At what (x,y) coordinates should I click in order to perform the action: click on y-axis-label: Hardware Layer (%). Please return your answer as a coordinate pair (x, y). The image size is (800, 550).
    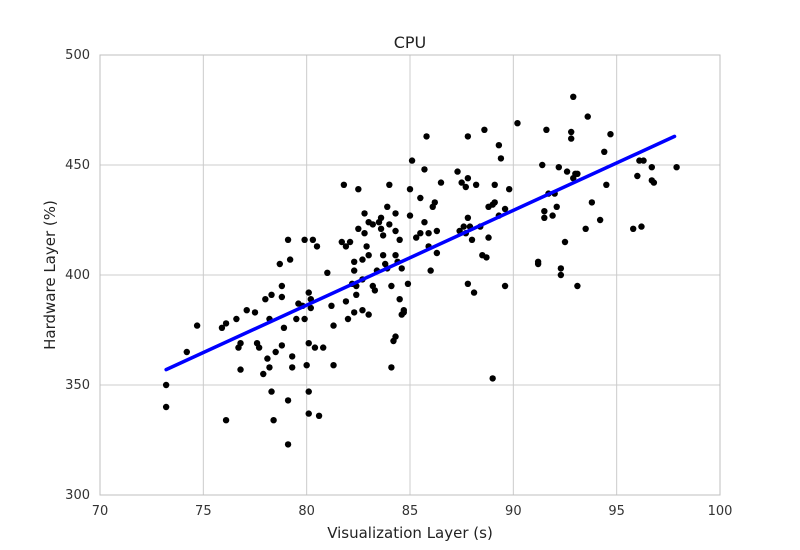
    Looking at the image, I should click on (50, 275).